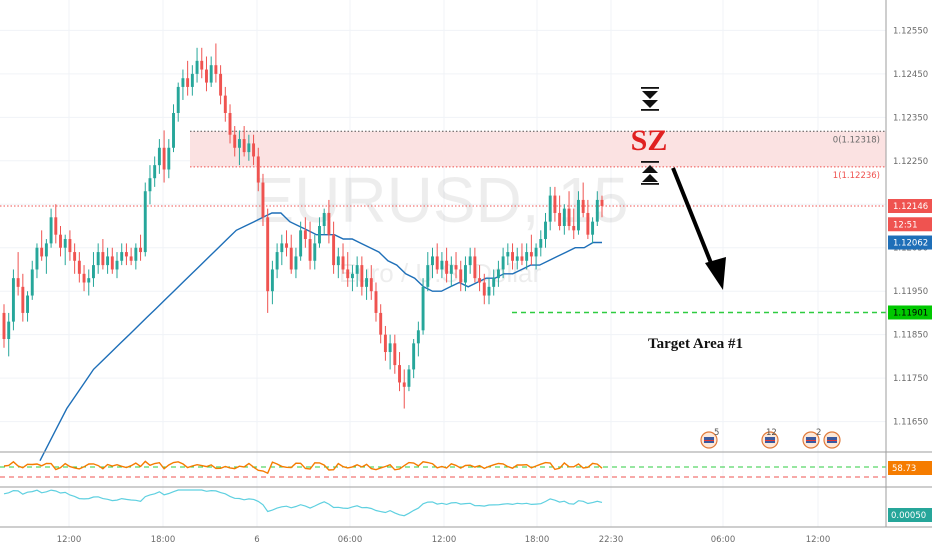  I want to click on time-tick-label: 6, so click(256, 540).